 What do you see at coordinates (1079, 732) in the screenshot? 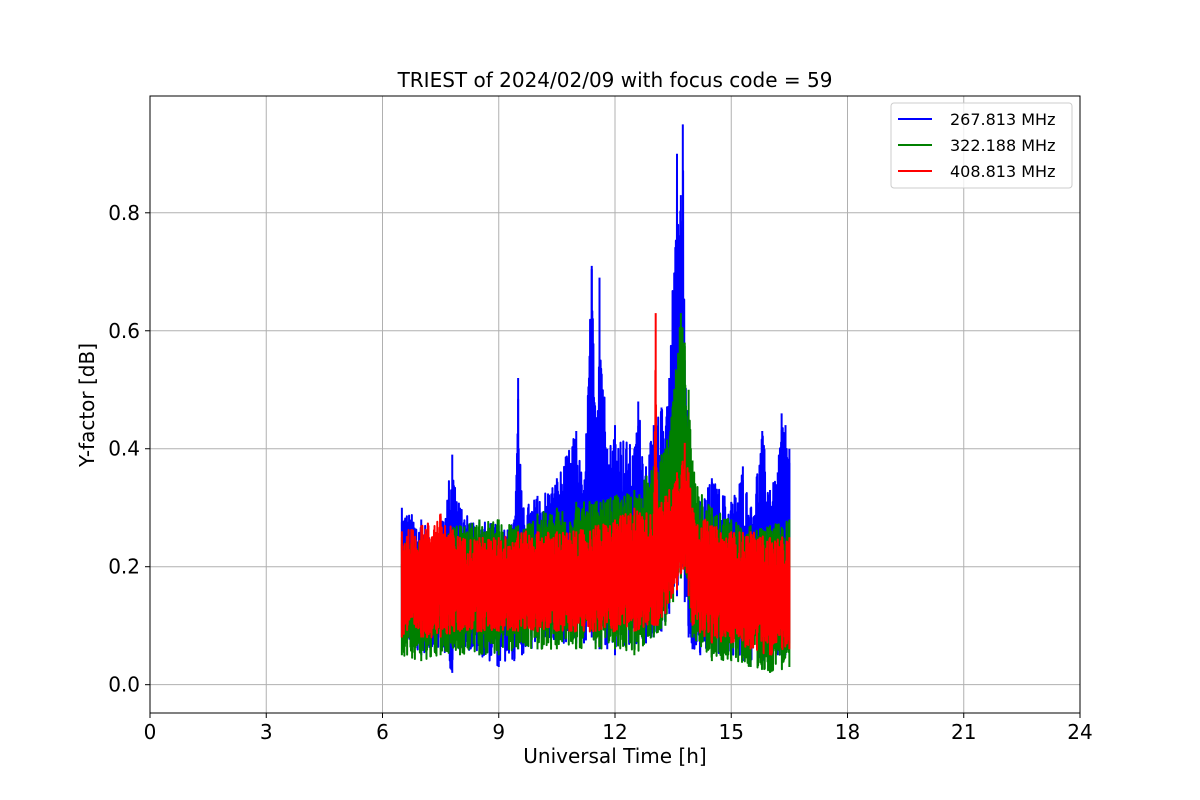
I see `x-tick-label: 24` at bounding box center [1079, 732].